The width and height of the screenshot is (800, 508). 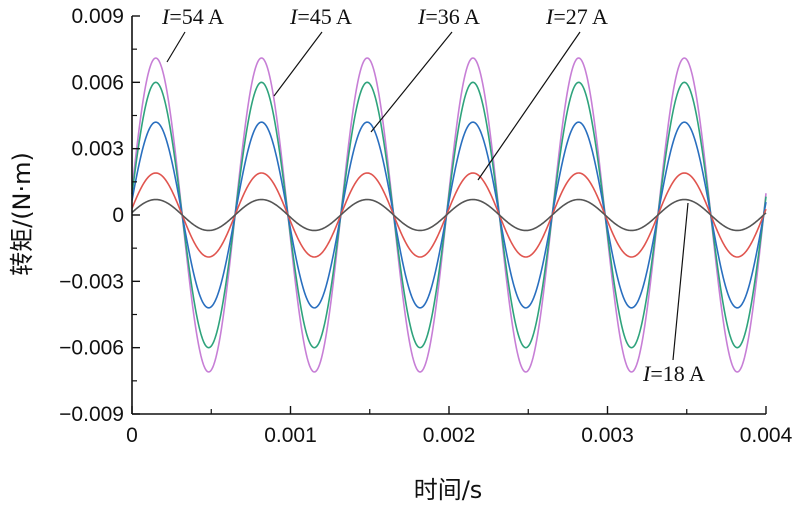 I want to click on y-tick-label: −0.003, so click(x=91, y=281).